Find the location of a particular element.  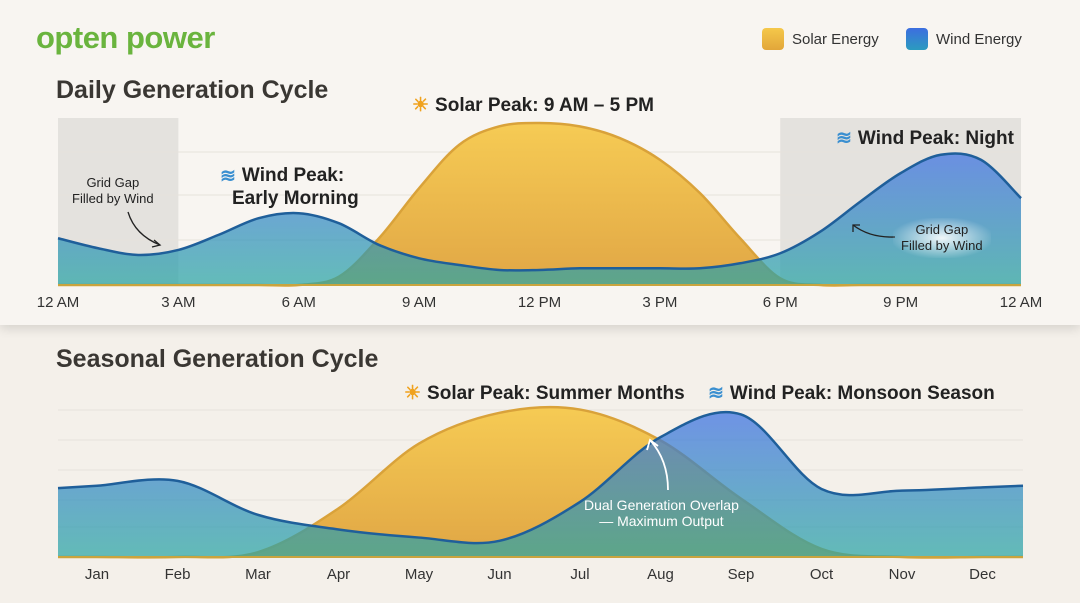

x-tick-label: Jan is located at coordinates (97, 574).